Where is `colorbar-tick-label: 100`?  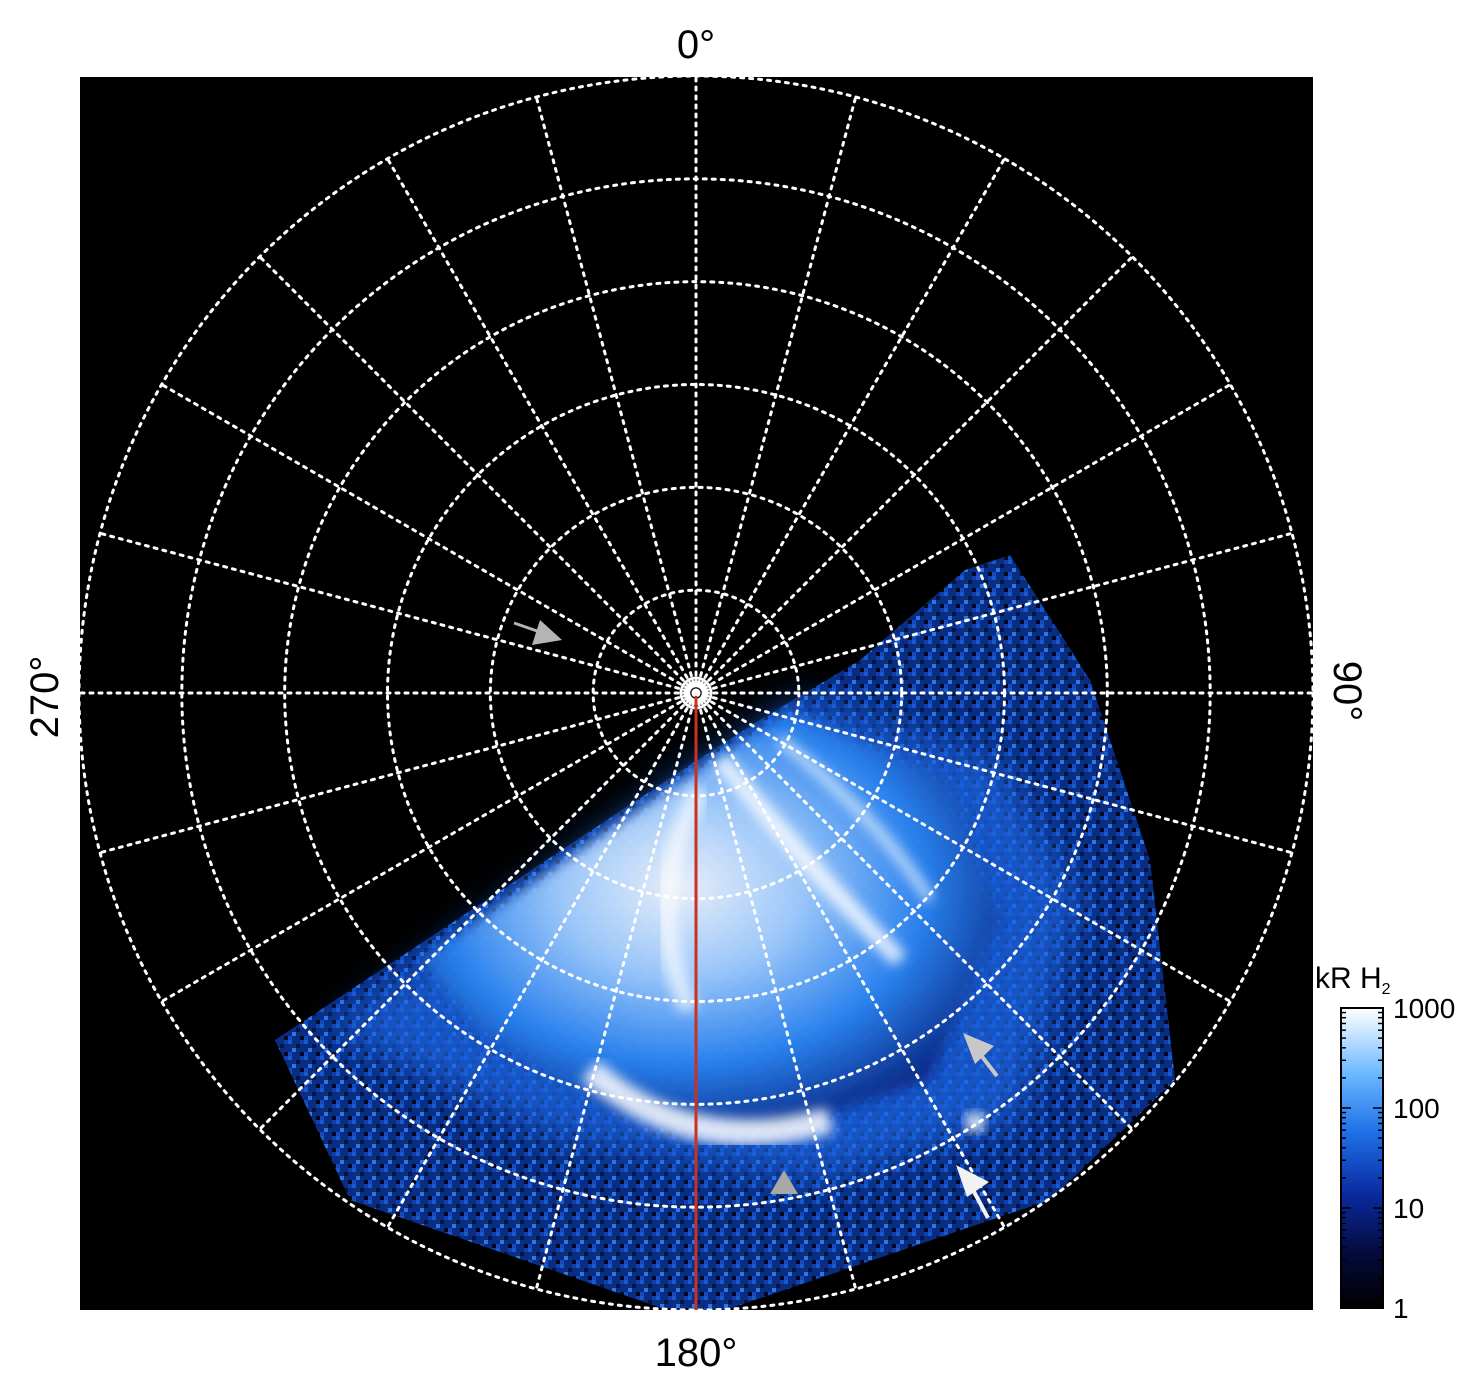 colorbar-tick-label: 100 is located at coordinates (1416, 1108).